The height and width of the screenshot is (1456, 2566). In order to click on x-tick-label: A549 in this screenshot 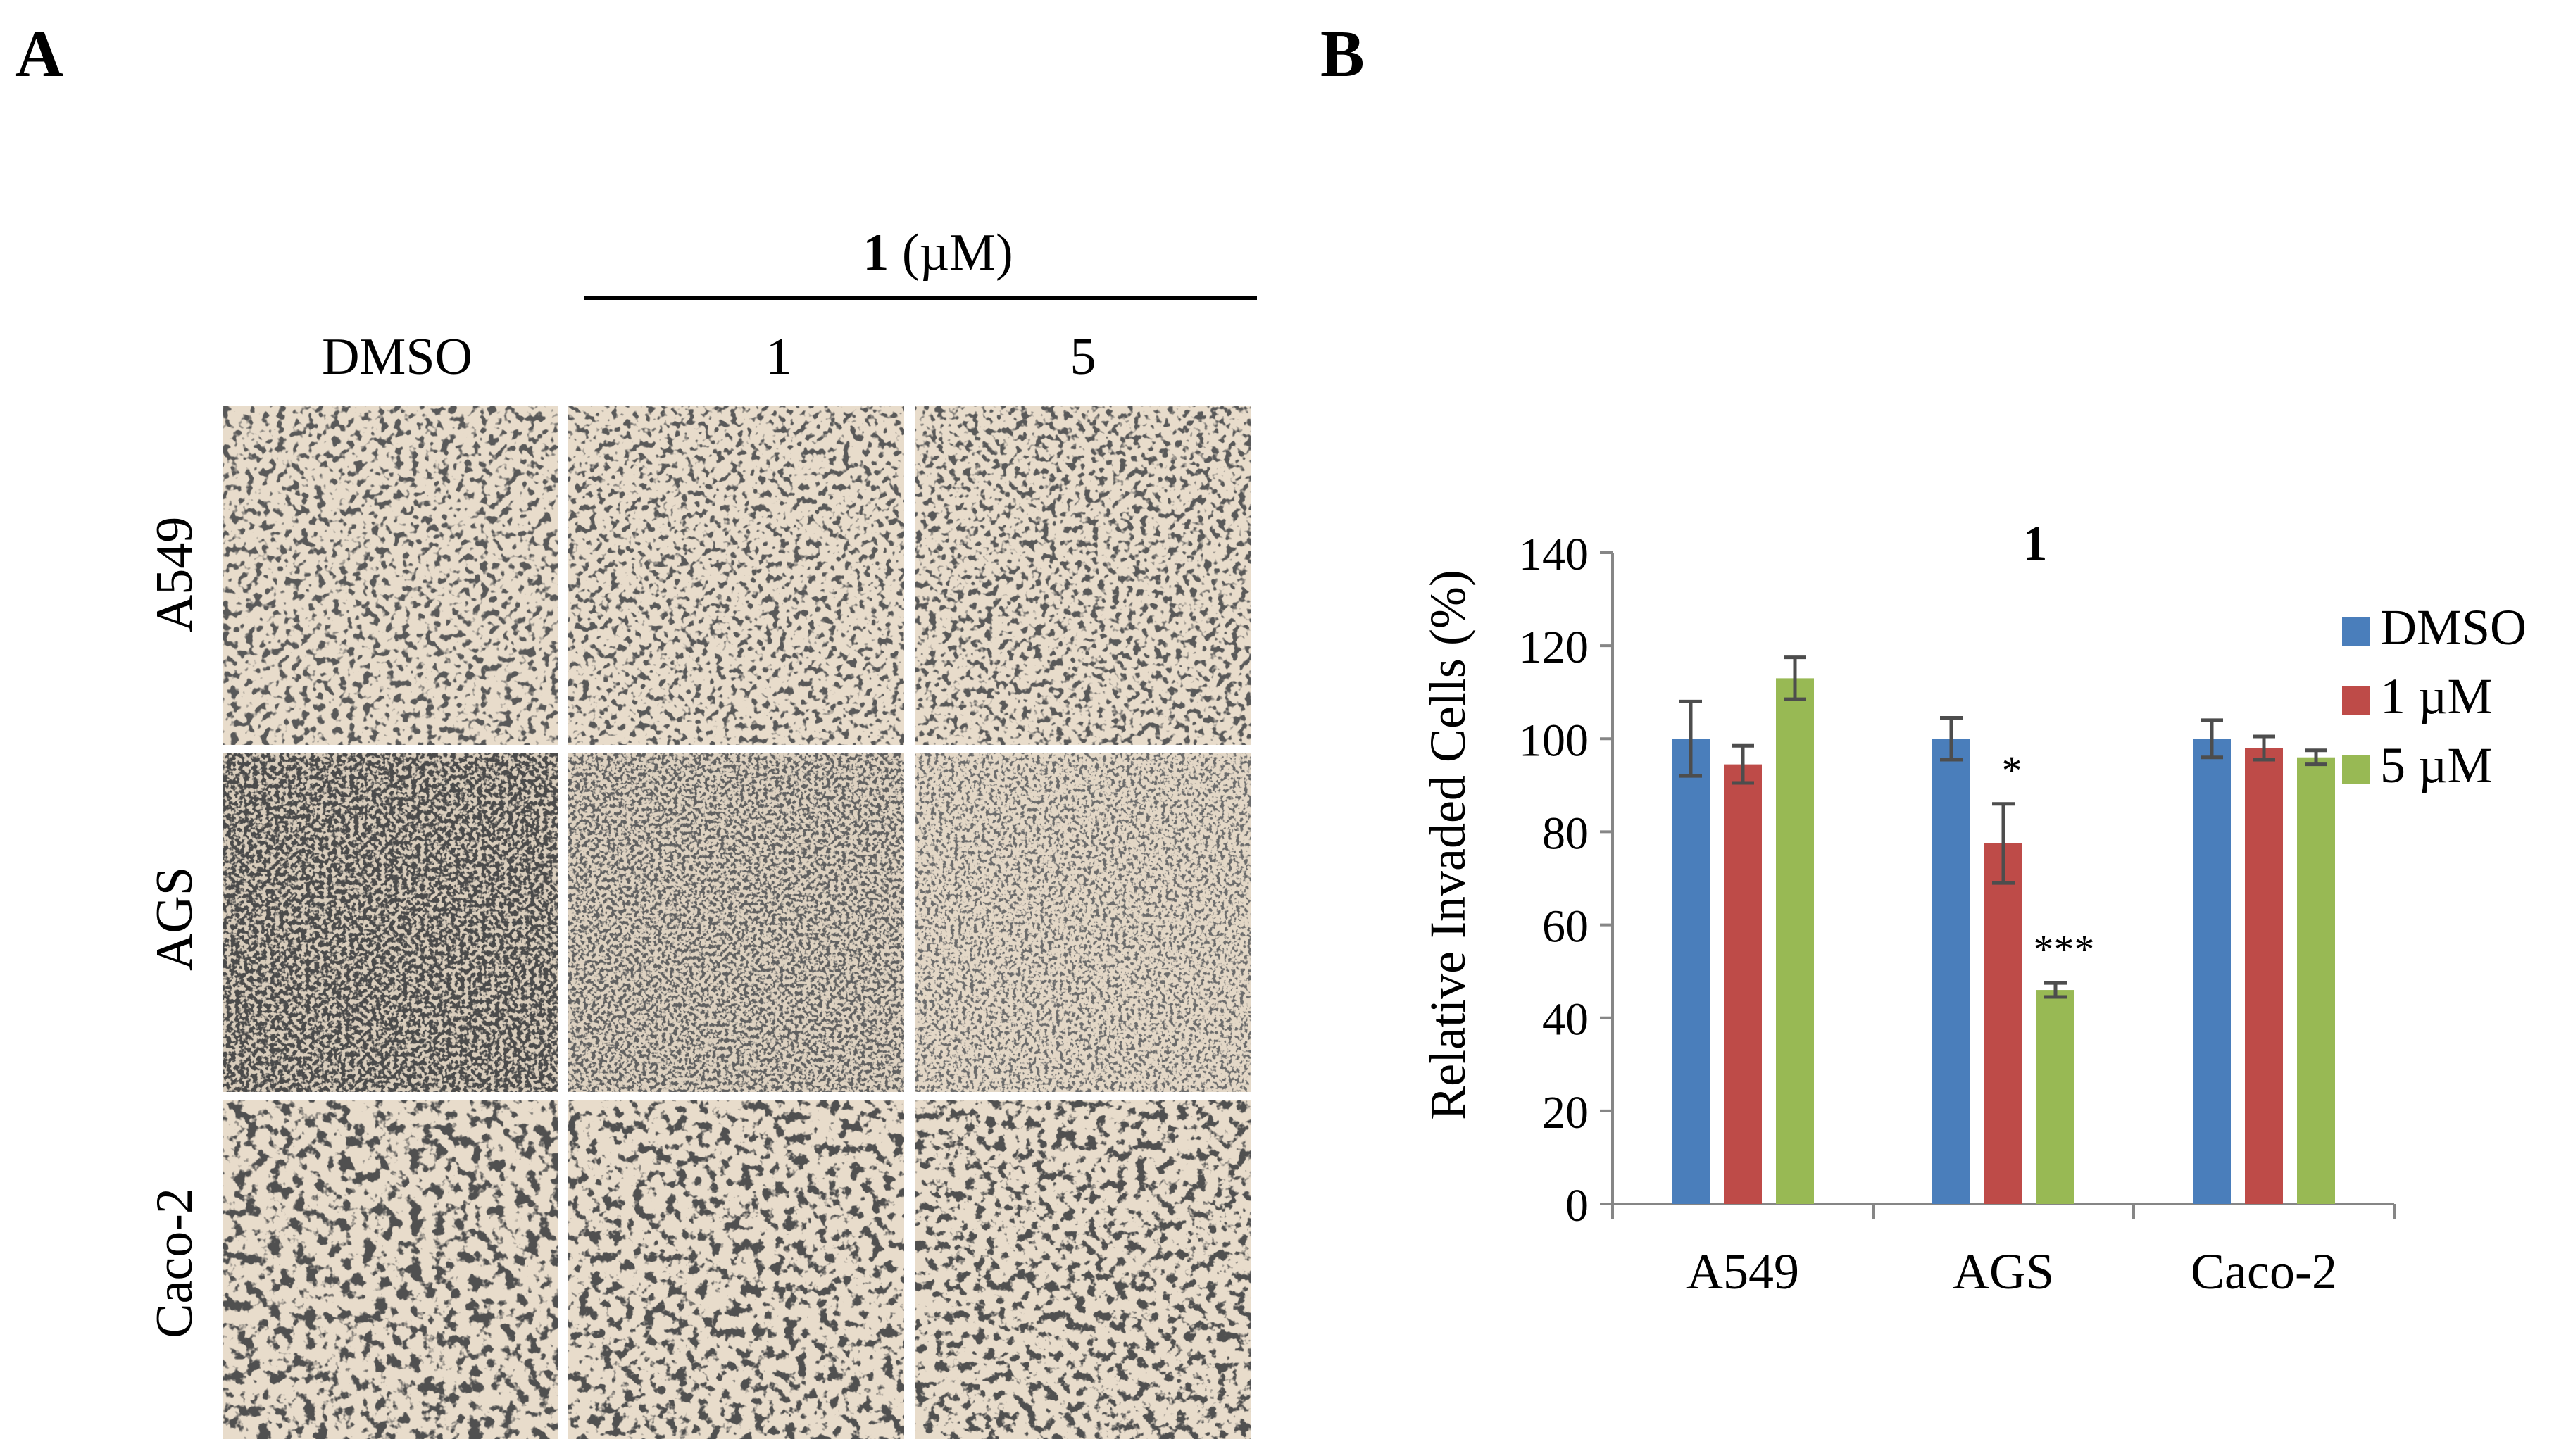, I will do `click(1742, 1271)`.